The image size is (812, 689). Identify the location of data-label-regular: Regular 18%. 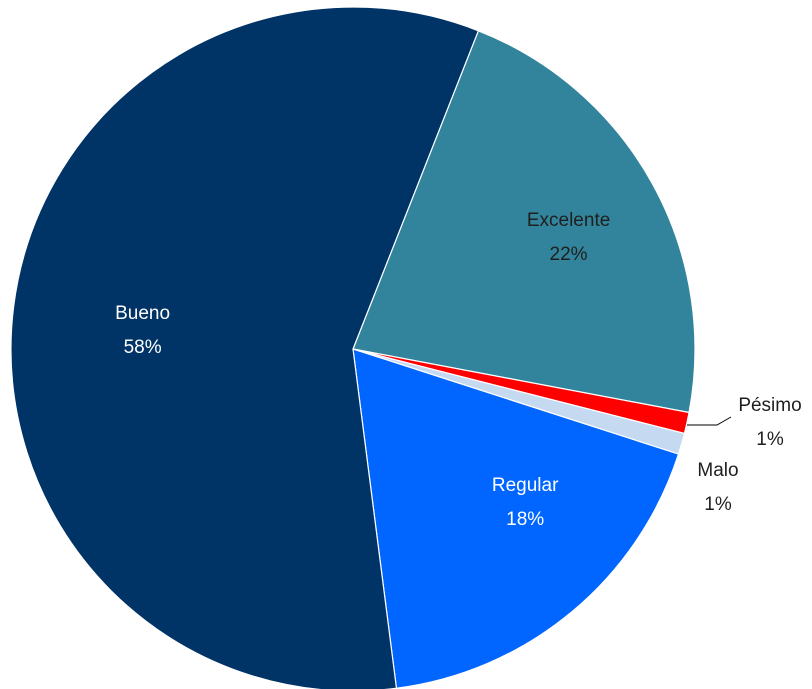
(525, 502).